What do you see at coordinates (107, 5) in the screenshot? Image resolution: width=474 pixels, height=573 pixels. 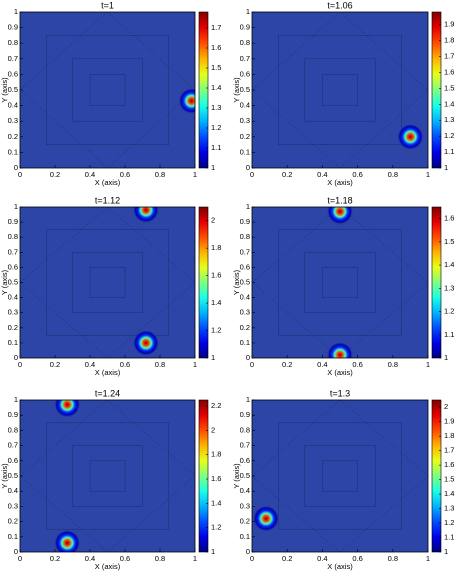 I see `chart-title: t=1` at bounding box center [107, 5].